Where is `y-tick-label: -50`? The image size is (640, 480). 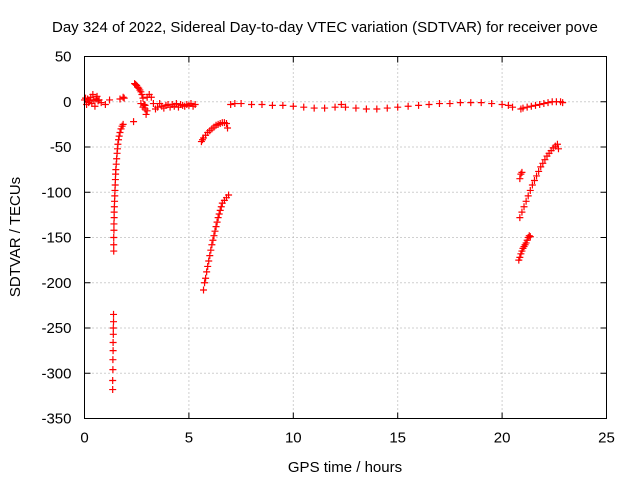 y-tick-label: -50 is located at coordinates (61, 147).